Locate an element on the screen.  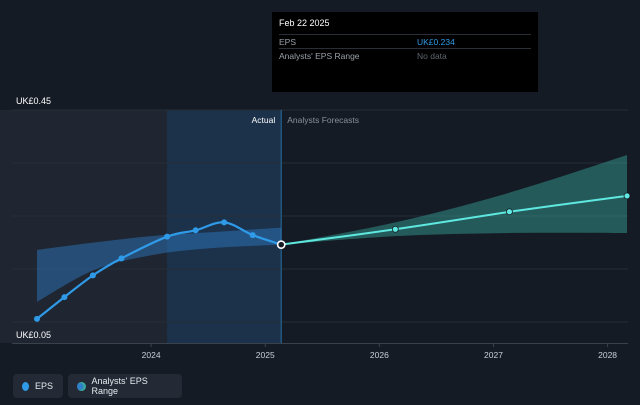
actual-region-label: Actual is located at coordinates (264, 120).